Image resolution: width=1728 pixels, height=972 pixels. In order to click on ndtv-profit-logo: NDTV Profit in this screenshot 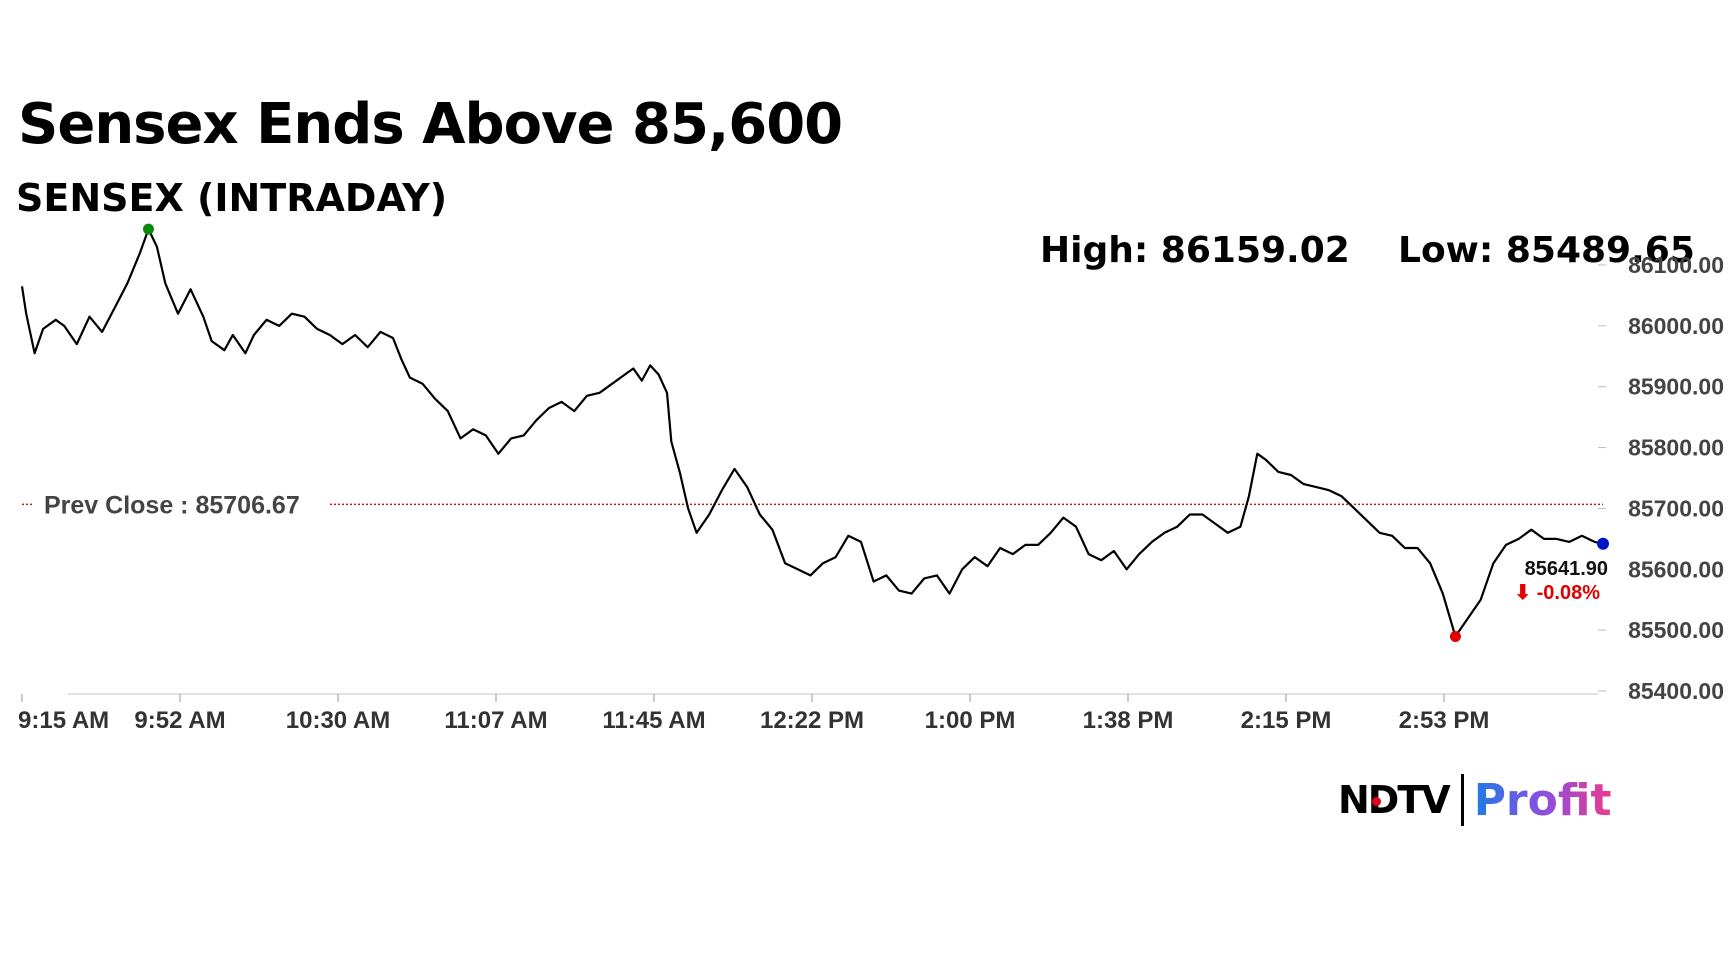, I will do `click(1475, 800)`.